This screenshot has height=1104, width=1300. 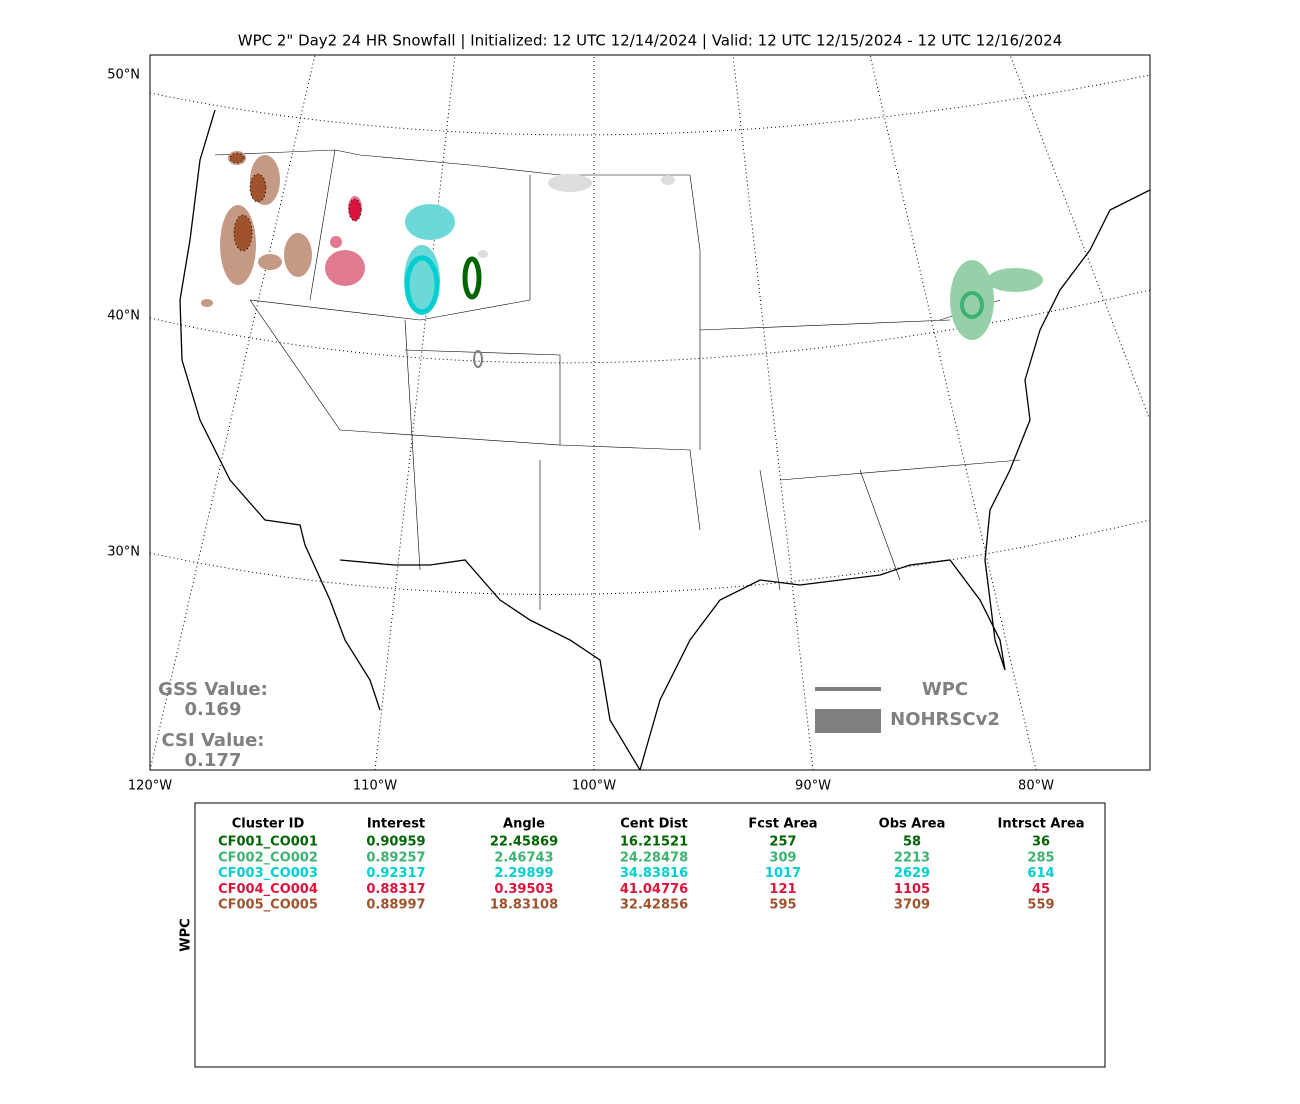 What do you see at coordinates (654, 842) in the screenshot?
I see `table-cell: 16.21521` at bounding box center [654, 842].